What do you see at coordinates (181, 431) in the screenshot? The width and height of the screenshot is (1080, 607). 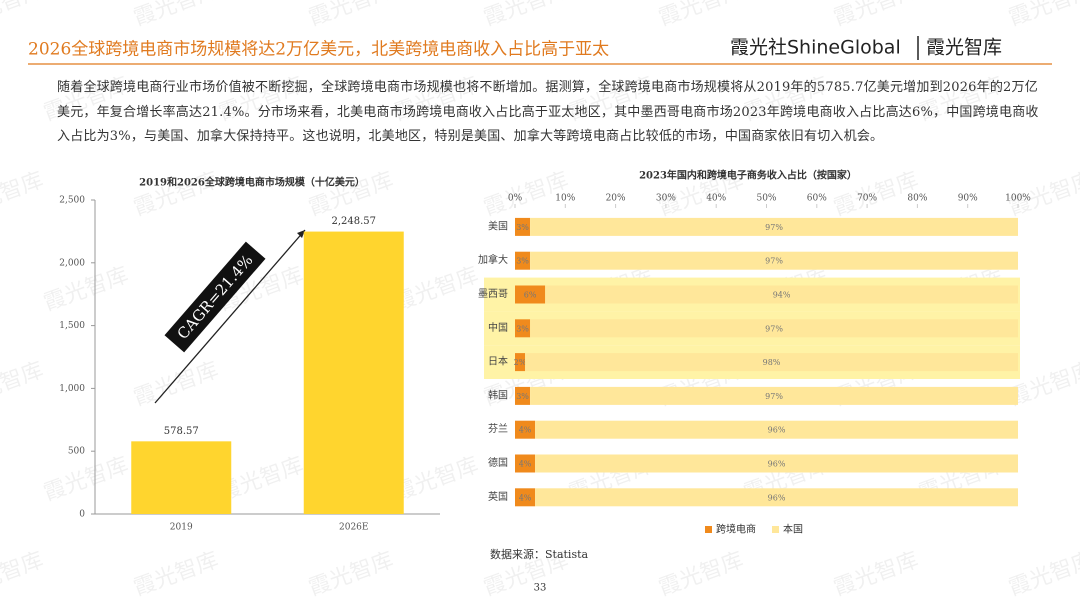 I see `value-label: 578.57` at bounding box center [181, 431].